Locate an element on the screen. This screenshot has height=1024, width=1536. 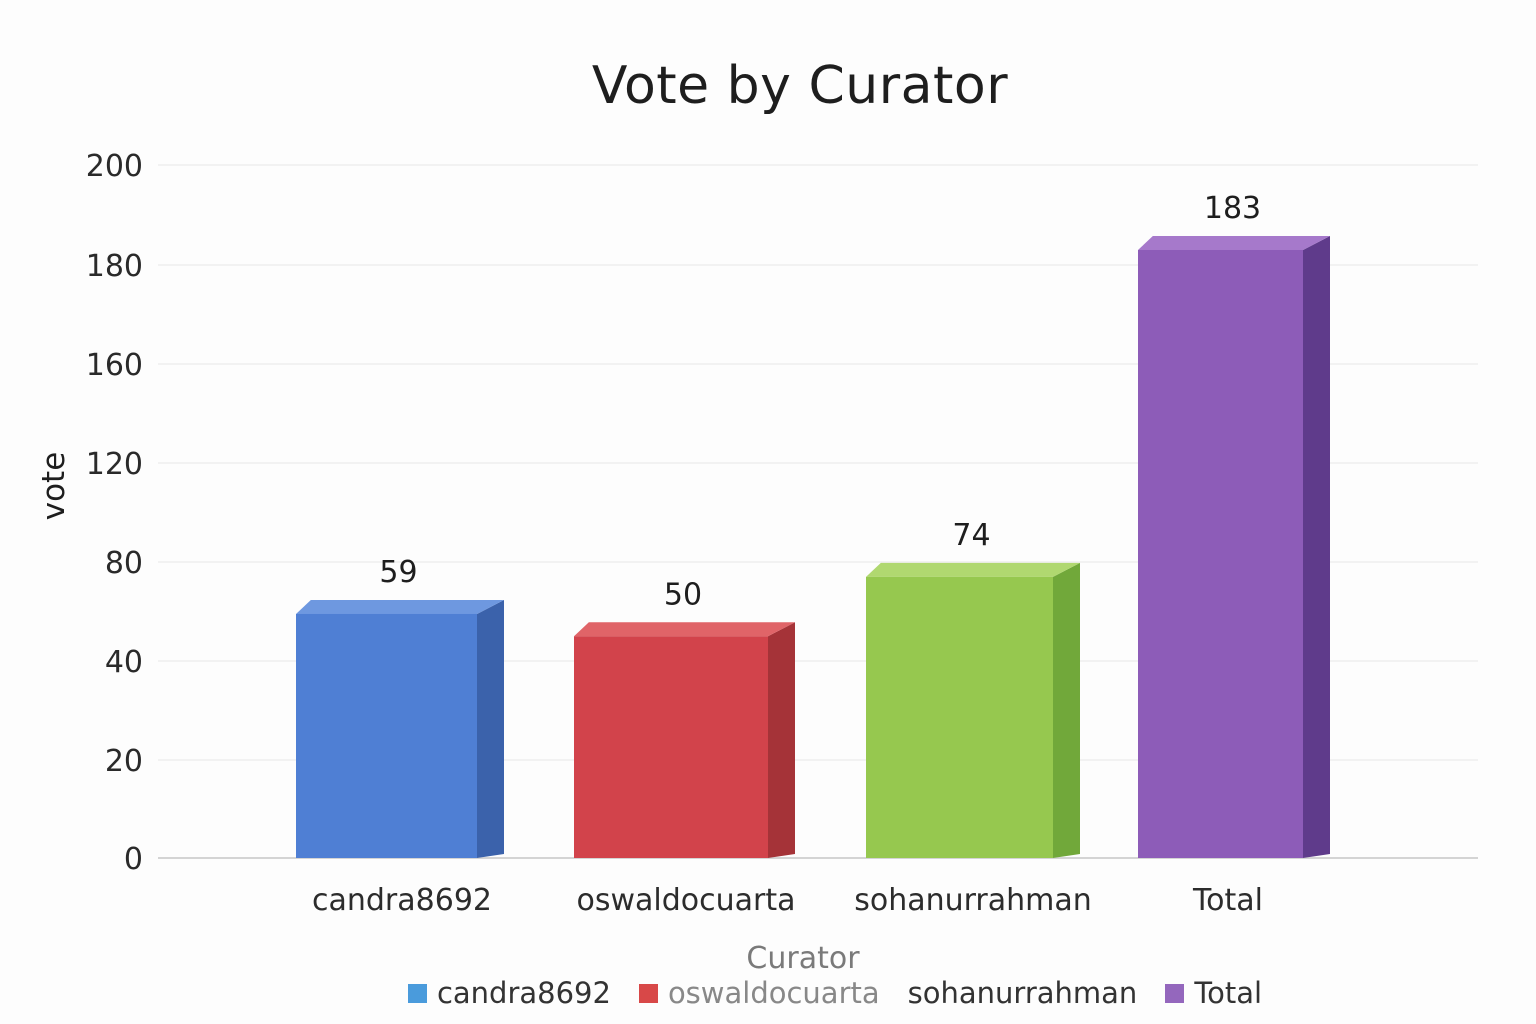
legend-item: sohanurrahman is located at coordinates (1023, 993).